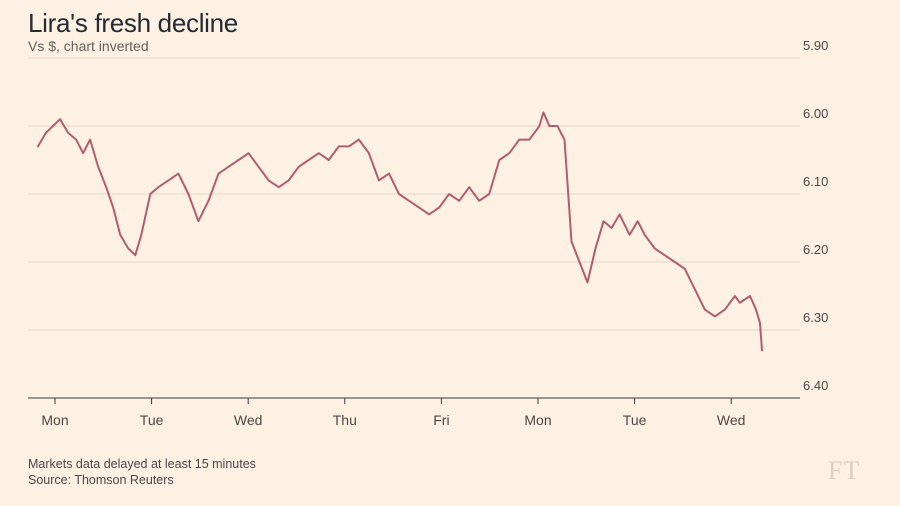 Image resolution: width=900 pixels, height=506 pixels. I want to click on footer-note: Markets data delayed at least 15 minutes, so click(142, 464).